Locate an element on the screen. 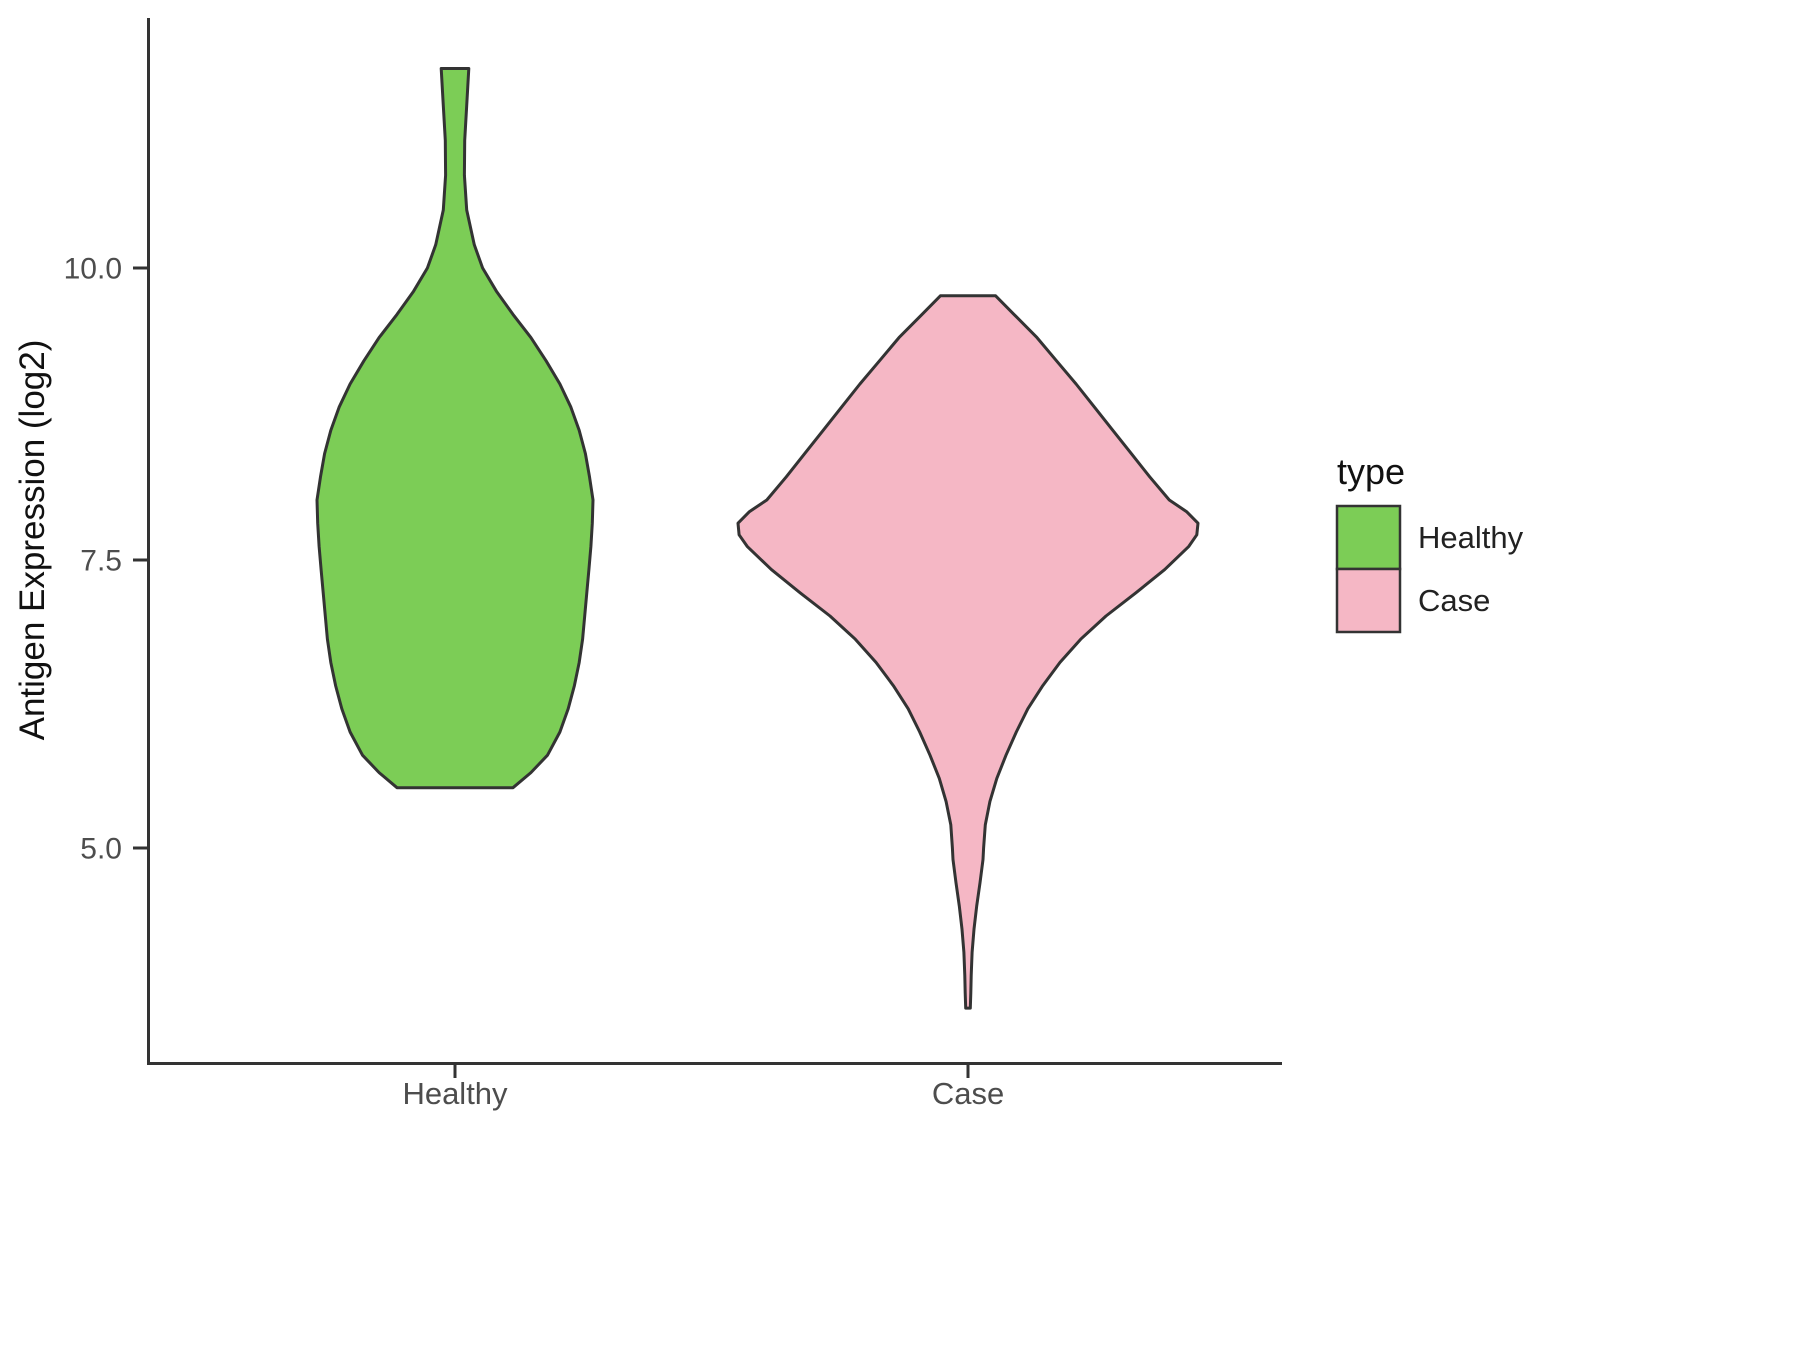 This screenshot has width=1800, height=1350. legend-label-healthy: Healthy is located at coordinates (1471, 537).